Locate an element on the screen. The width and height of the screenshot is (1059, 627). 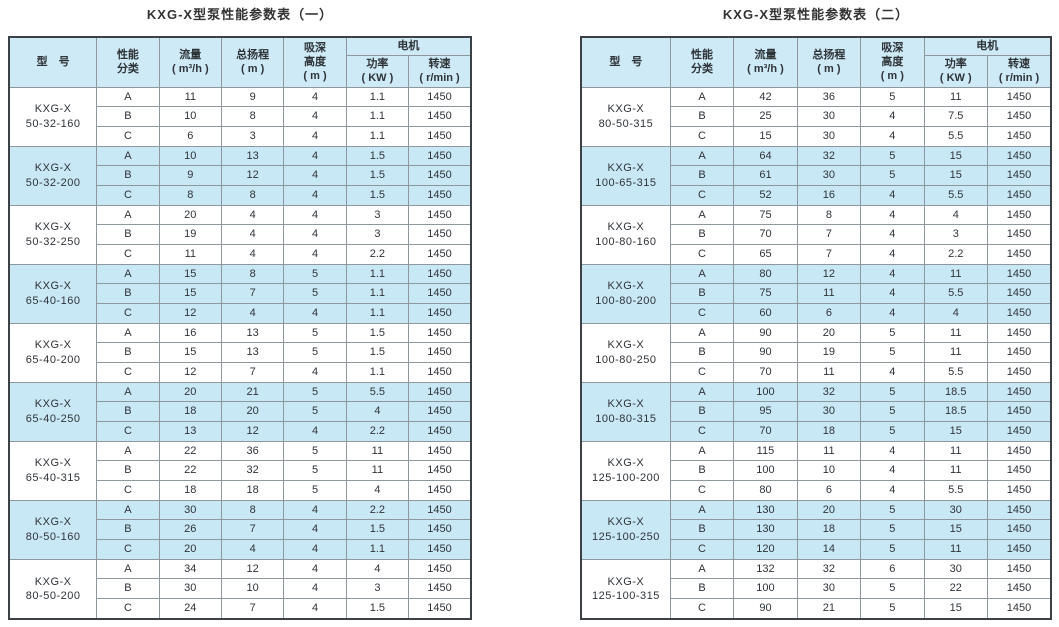
power-value-cell: 1.1 is located at coordinates (377, 97).